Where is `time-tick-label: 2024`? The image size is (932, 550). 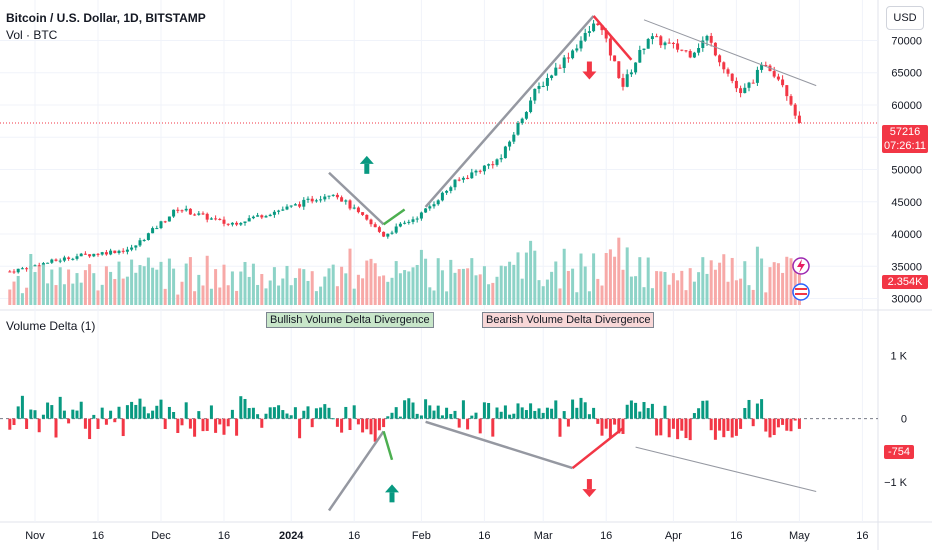 time-tick-label: 2024 is located at coordinates (291, 536).